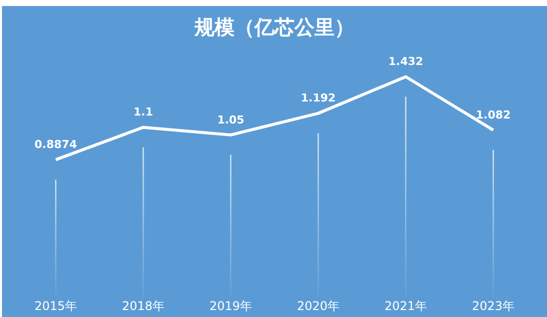 The image size is (547, 317). What do you see at coordinates (230, 119) in the screenshot?
I see `data-label: 1.05` at bounding box center [230, 119].